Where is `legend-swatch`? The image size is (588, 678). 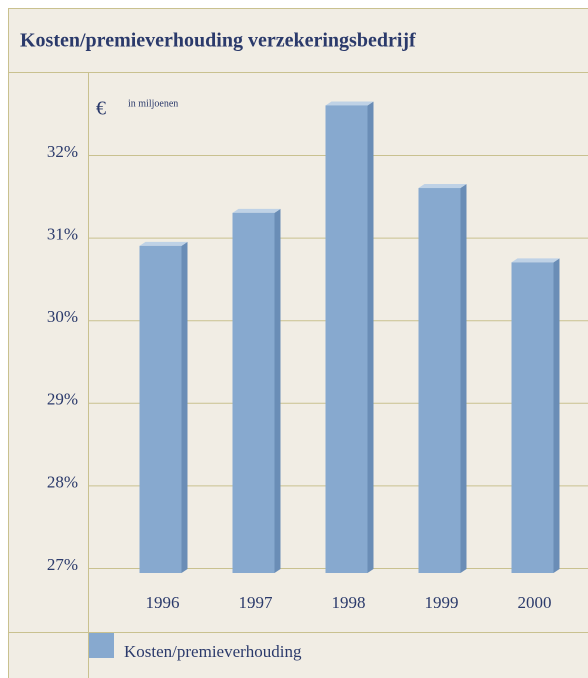 legend-swatch is located at coordinates (101, 645).